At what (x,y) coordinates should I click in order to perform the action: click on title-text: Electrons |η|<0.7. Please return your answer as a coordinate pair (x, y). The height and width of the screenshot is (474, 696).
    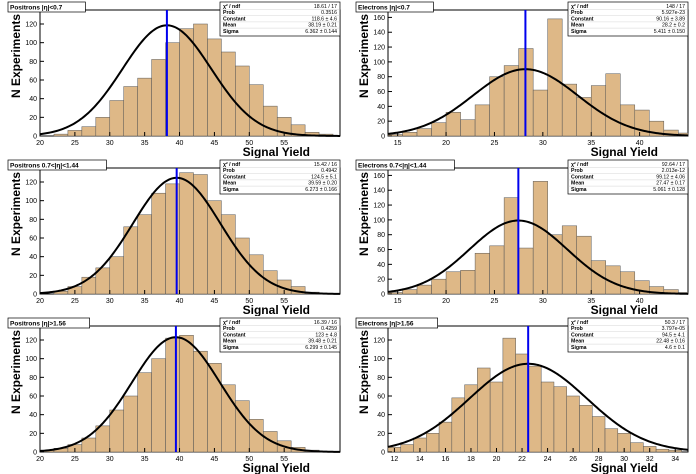
    Looking at the image, I should click on (384, 8).